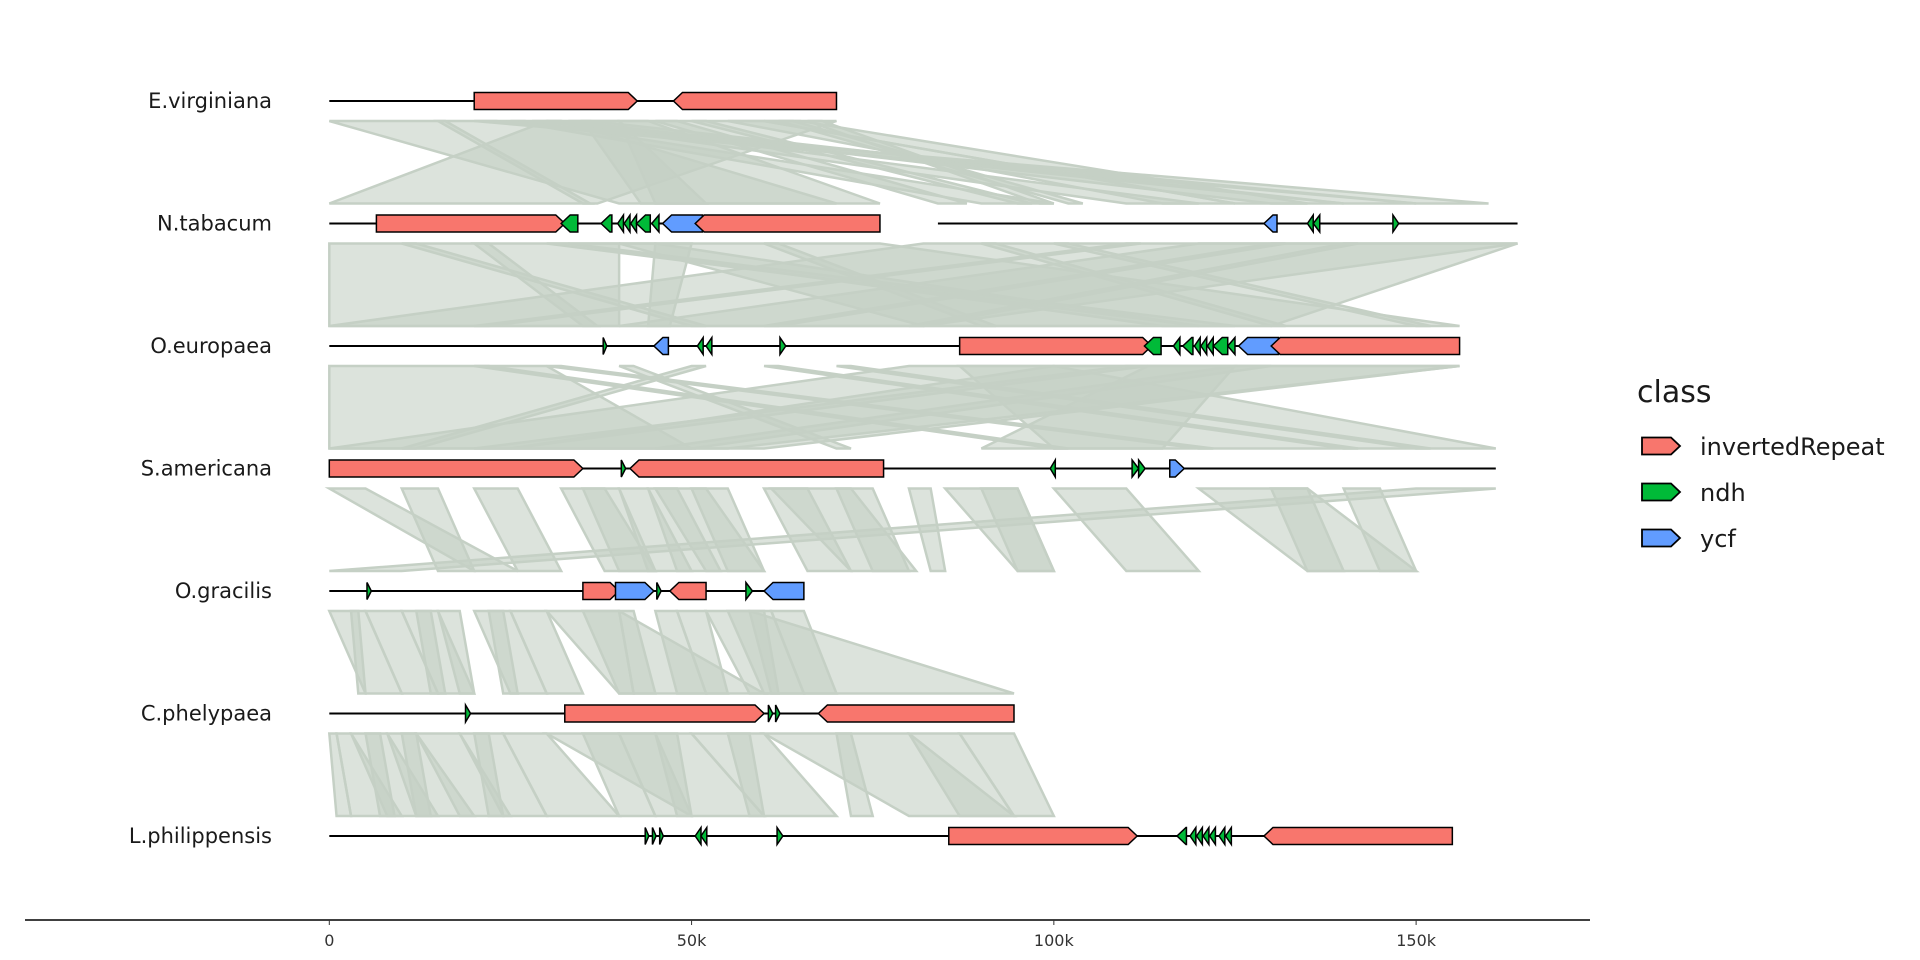  Describe the element at coordinates (805, 346) in the screenshot. I see `genome-track: O.europaea` at that location.